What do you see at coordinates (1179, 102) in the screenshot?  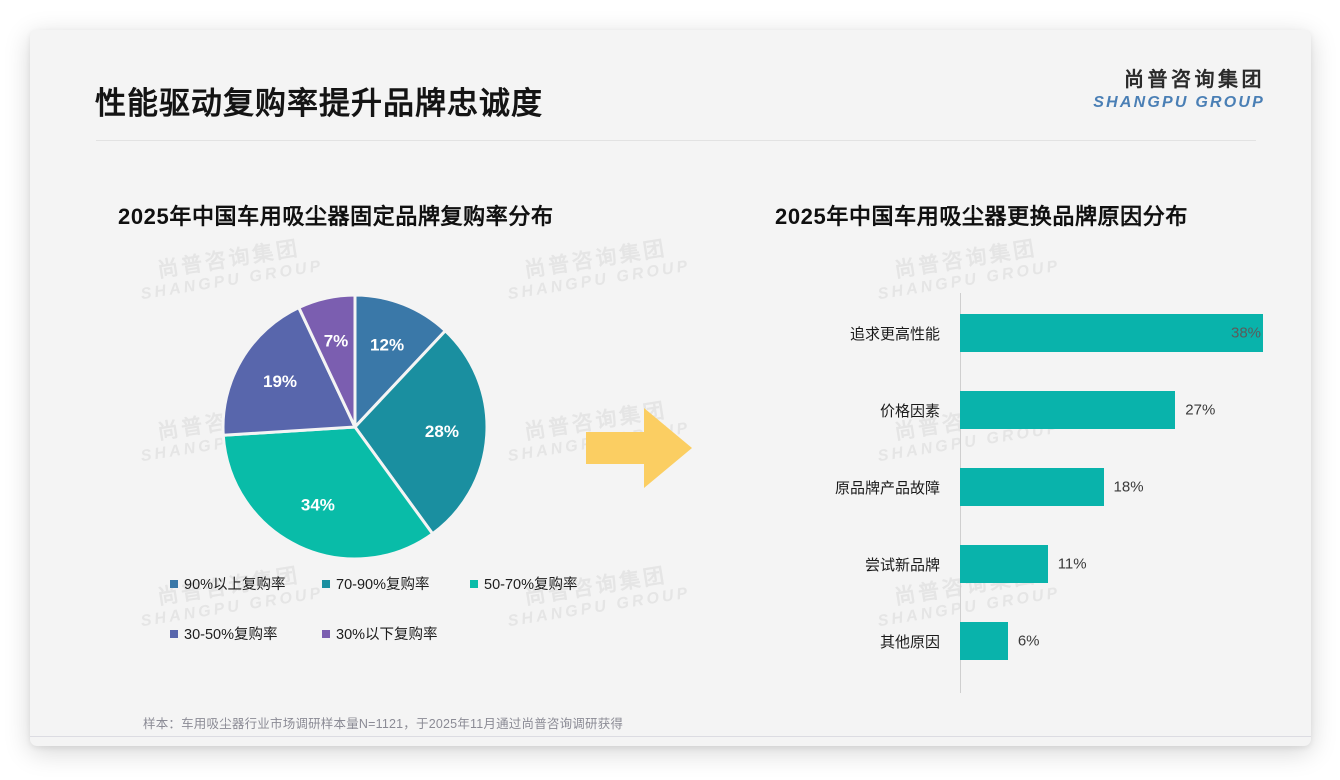 I see `logo-text-en: SHANGPU GROUP` at bounding box center [1179, 102].